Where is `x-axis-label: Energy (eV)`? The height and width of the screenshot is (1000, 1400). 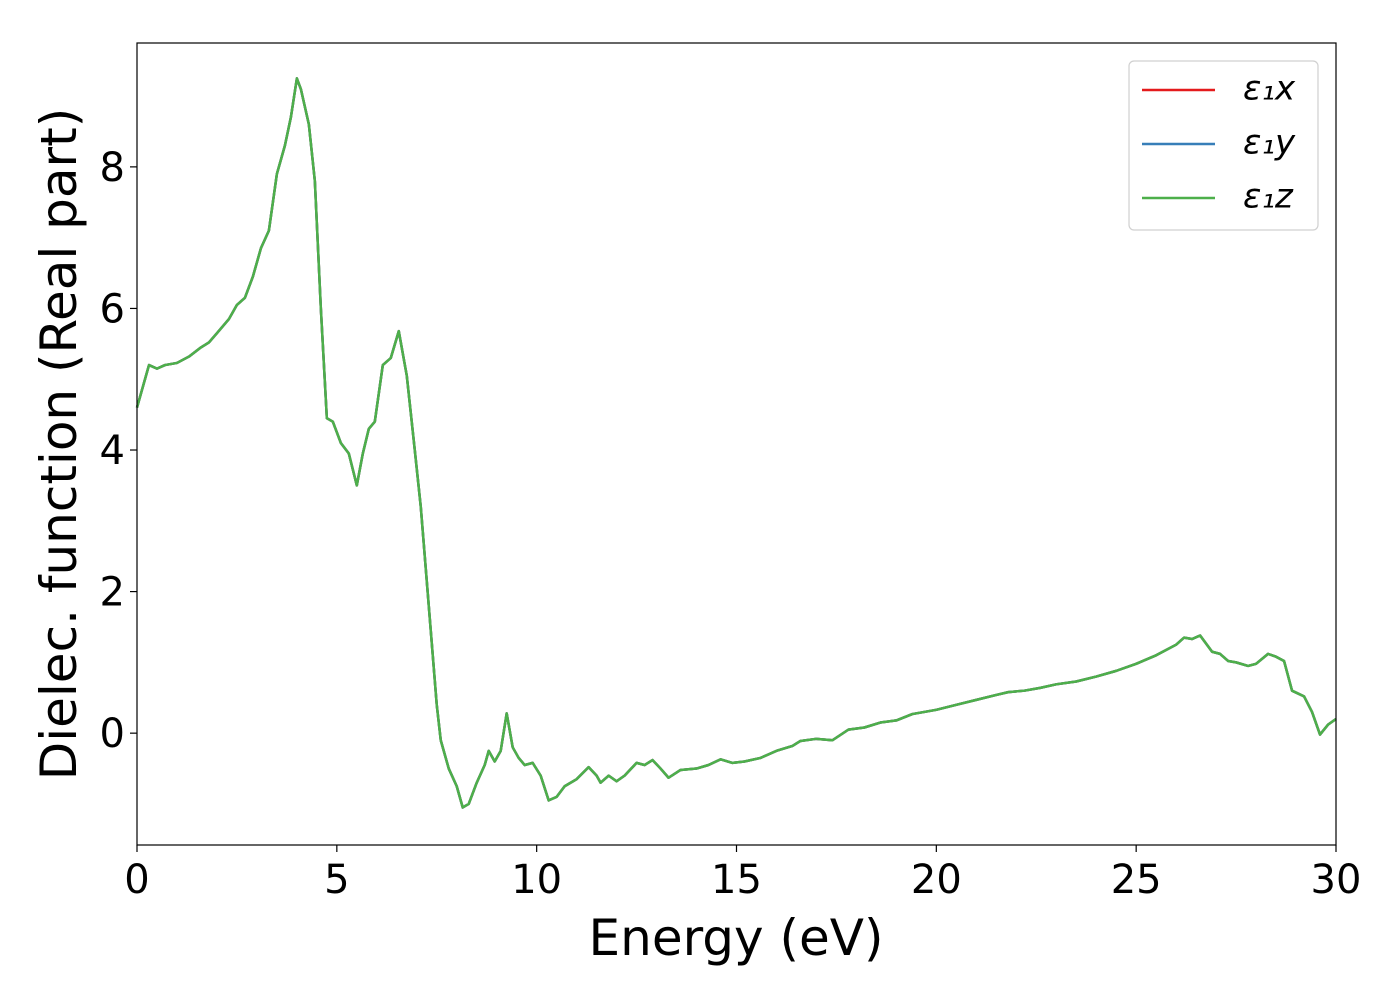 x-axis-label: Energy (eV) is located at coordinates (736, 938).